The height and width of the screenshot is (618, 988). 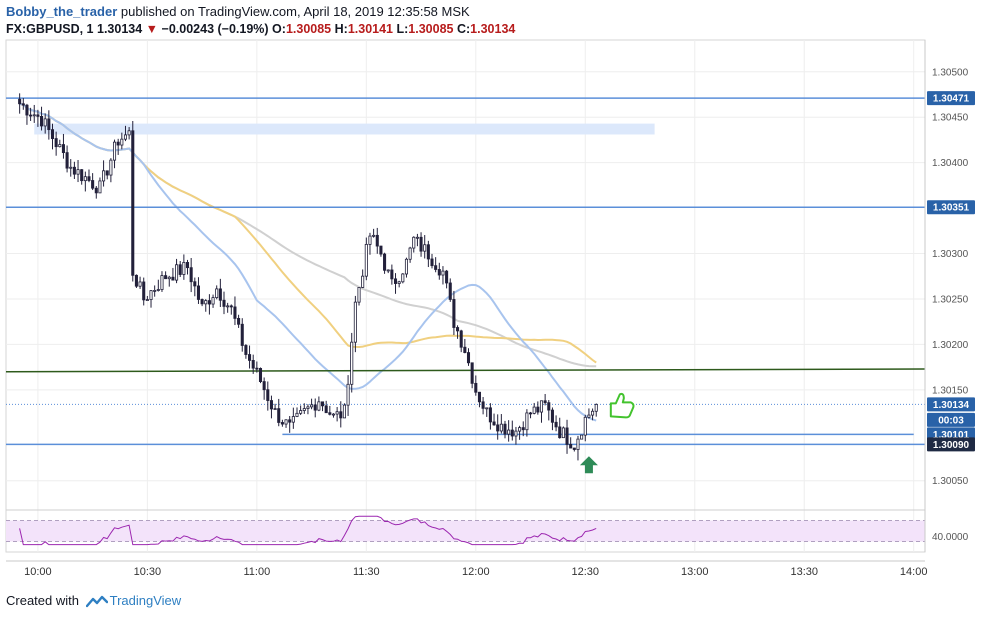 I want to click on up-arrow-icon, so click(x=588, y=465).